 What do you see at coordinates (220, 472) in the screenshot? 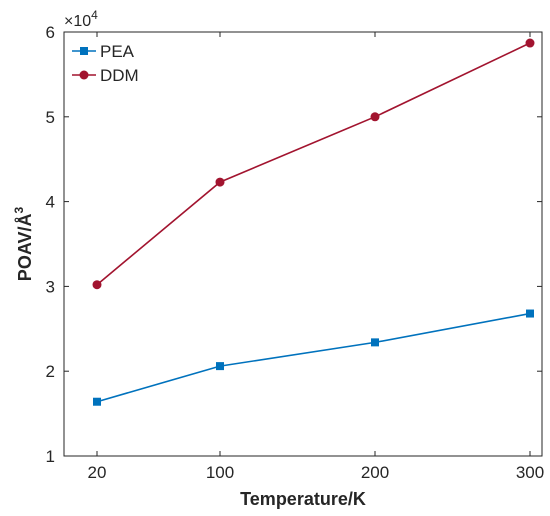
I see `x-tick-label: 100` at bounding box center [220, 472].